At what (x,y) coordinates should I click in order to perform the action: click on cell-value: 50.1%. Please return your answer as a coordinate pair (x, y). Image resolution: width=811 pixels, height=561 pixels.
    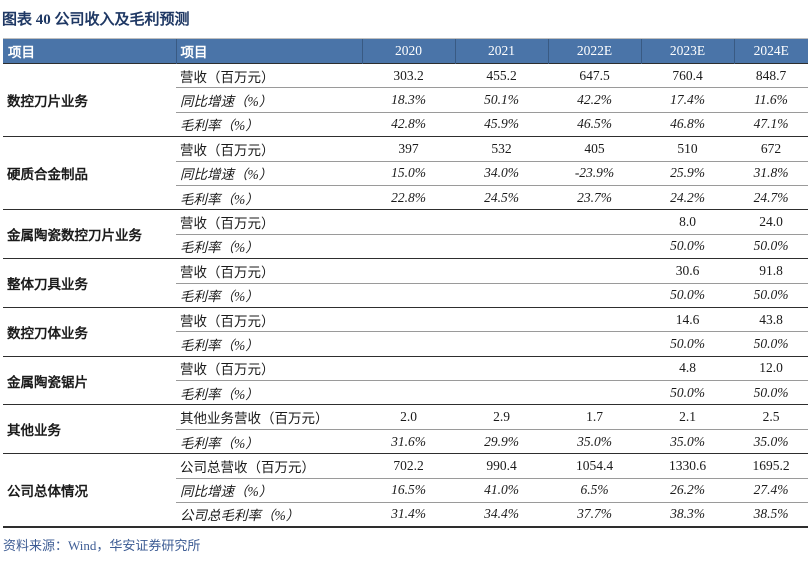
    Looking at the image, I should click on (501, 100).